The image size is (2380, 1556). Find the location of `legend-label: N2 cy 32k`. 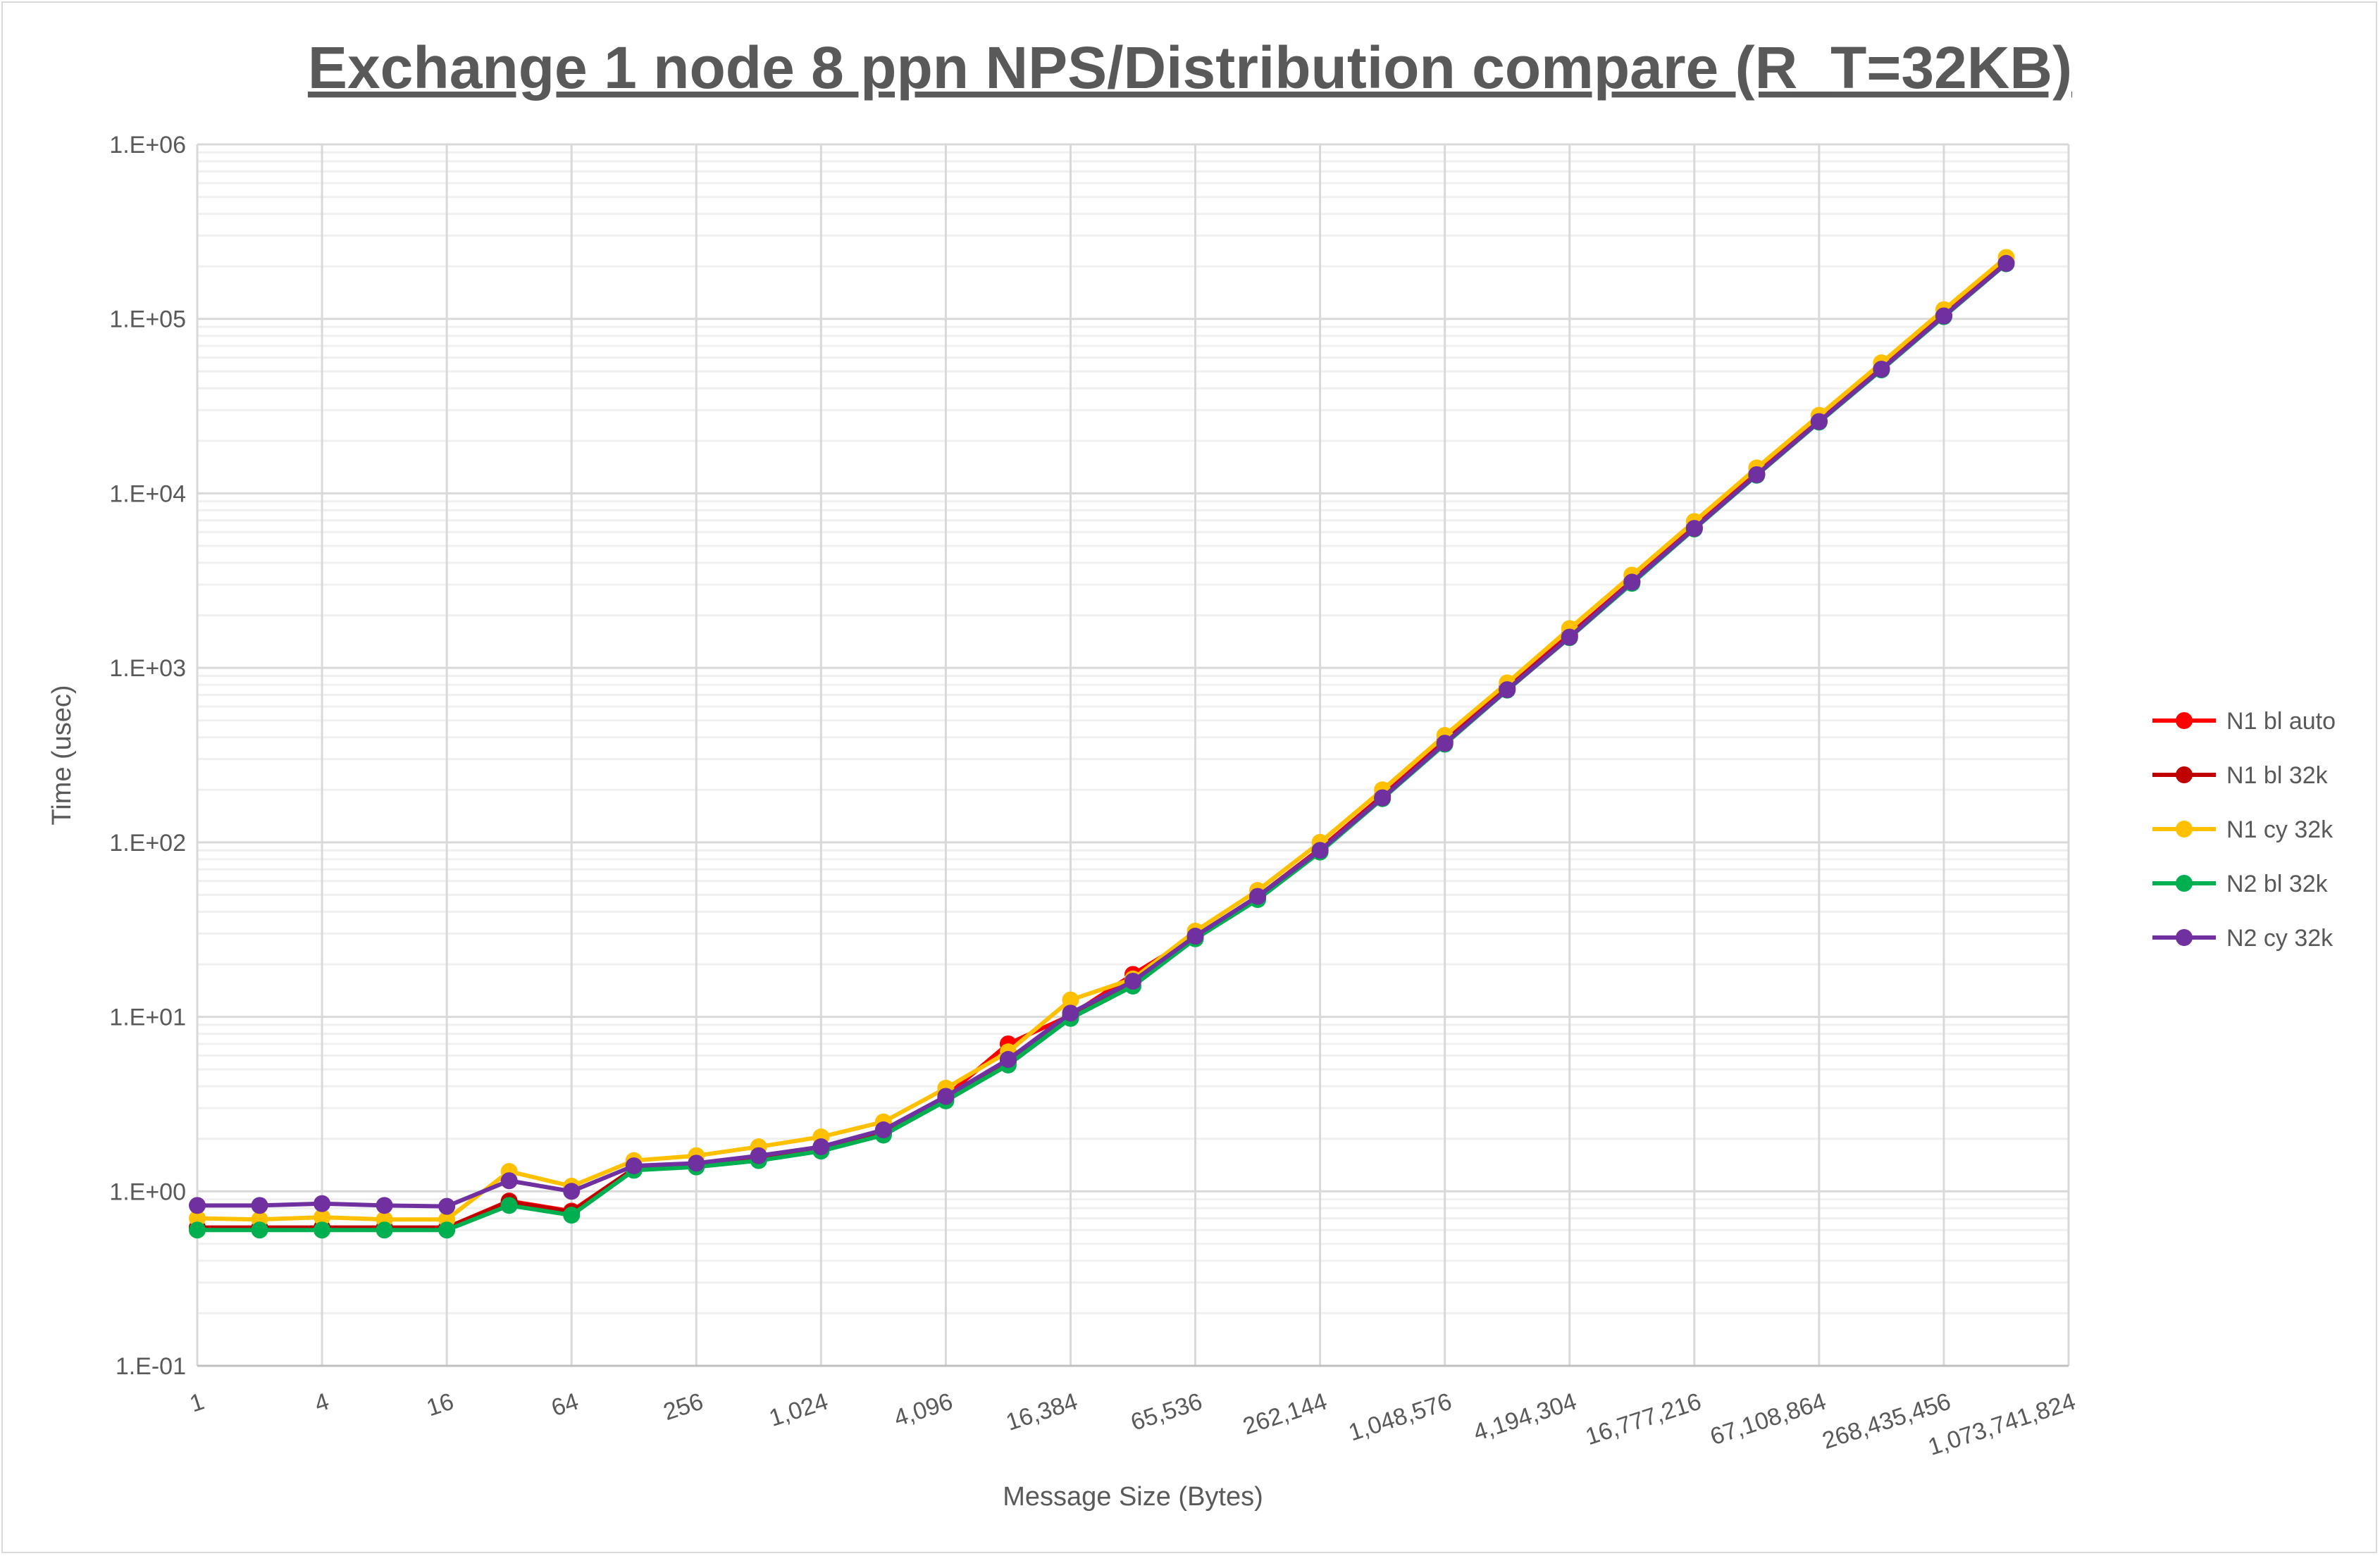

legend-label: N2 cy 32k is located at coordinates (2279, 938).